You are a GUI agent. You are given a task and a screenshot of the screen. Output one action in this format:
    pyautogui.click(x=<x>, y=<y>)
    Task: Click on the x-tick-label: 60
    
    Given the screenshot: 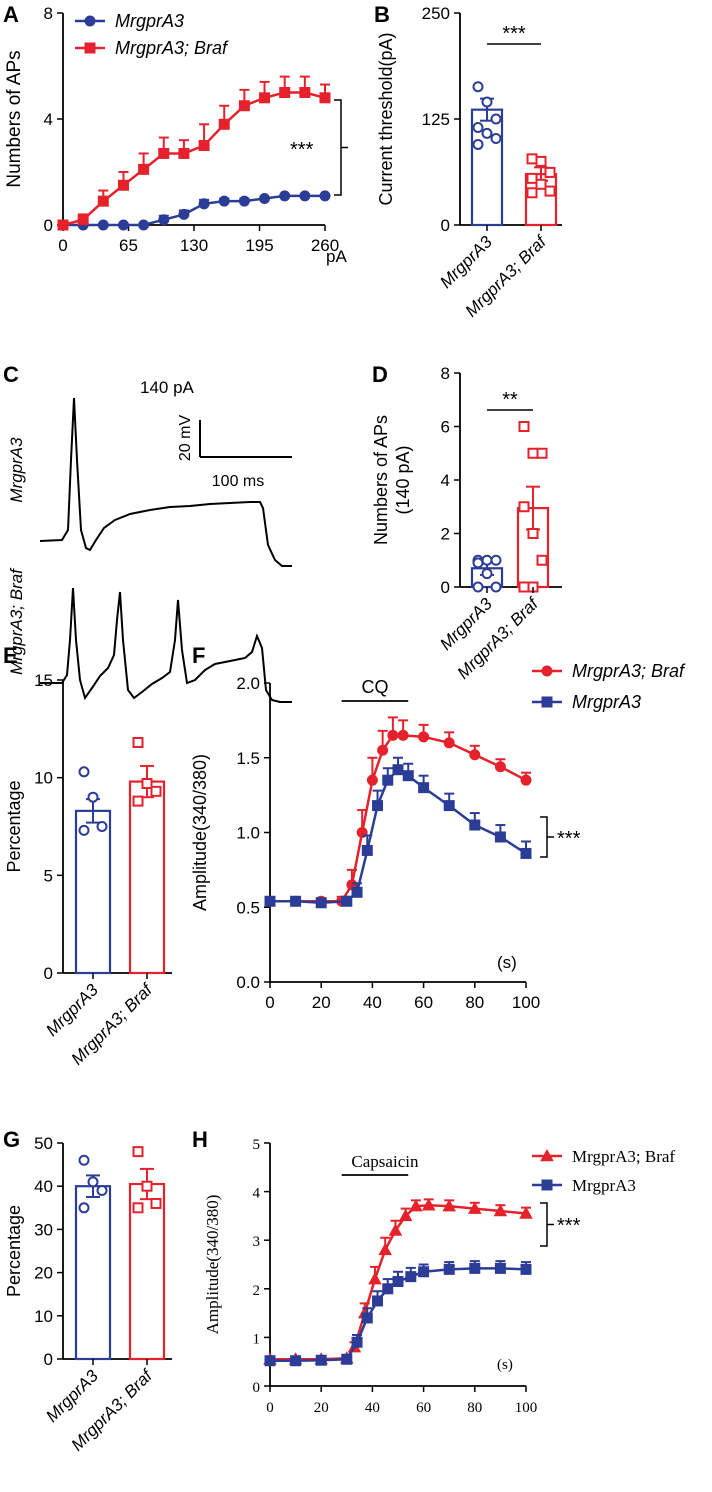 What is the action you would take?
    pyautogui.click(x=423, y=1408)
    